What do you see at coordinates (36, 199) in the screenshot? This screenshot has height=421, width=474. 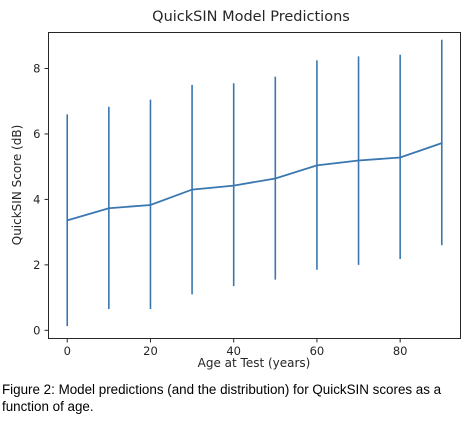 I see `y-tick-label-4: 4` at bounding box center [36, 199].